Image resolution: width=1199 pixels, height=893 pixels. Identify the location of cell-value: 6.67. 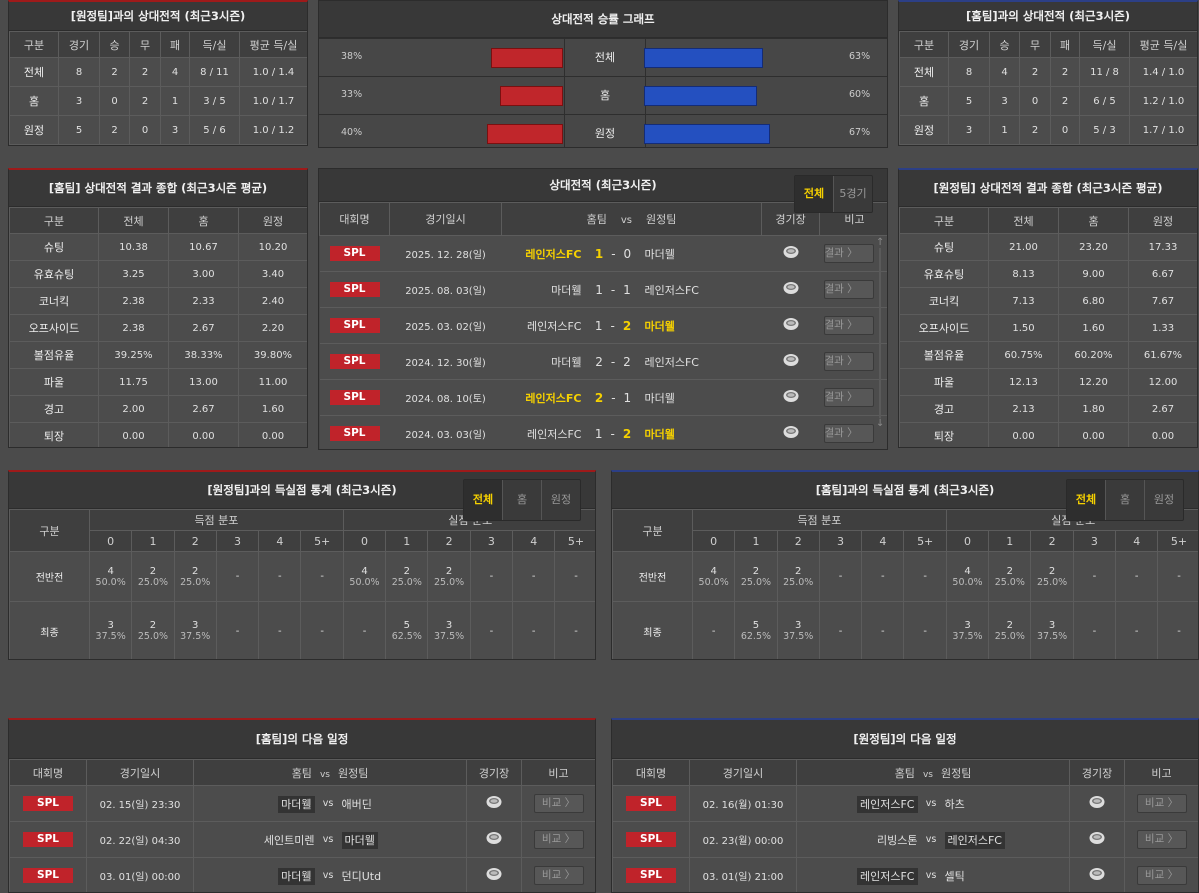
(1163, 274).